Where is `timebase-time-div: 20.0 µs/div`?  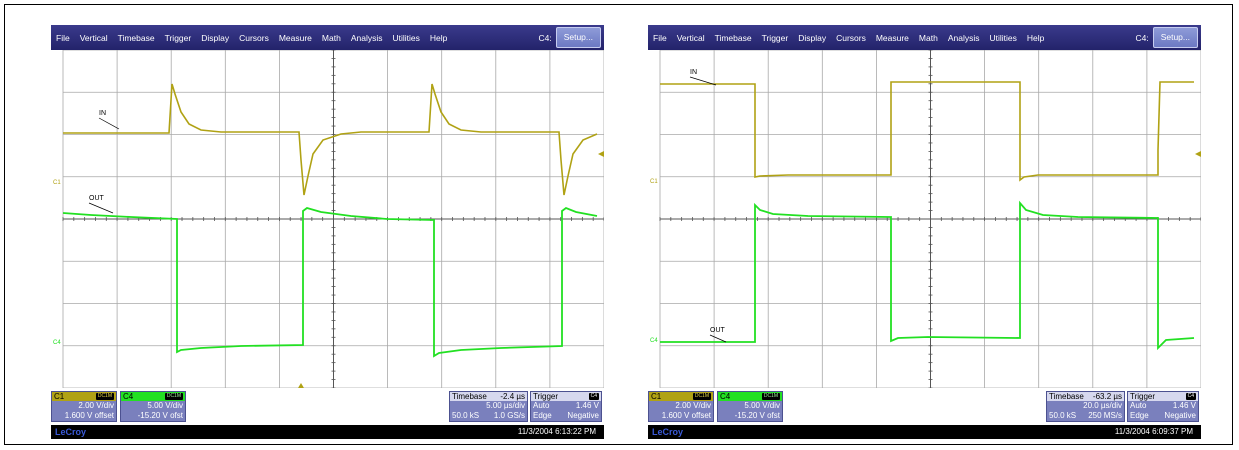
timebase-time-div: 20.0 µs/div is located at coordinates (1102, 405).